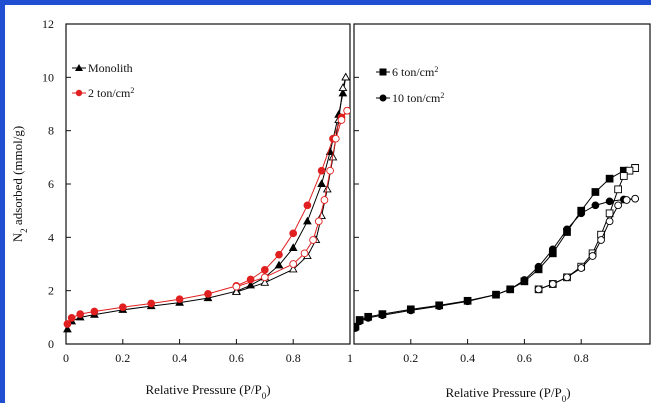 This screenshot has width=651, height=408. I want to click on adsorption-line, so click(495, 263).